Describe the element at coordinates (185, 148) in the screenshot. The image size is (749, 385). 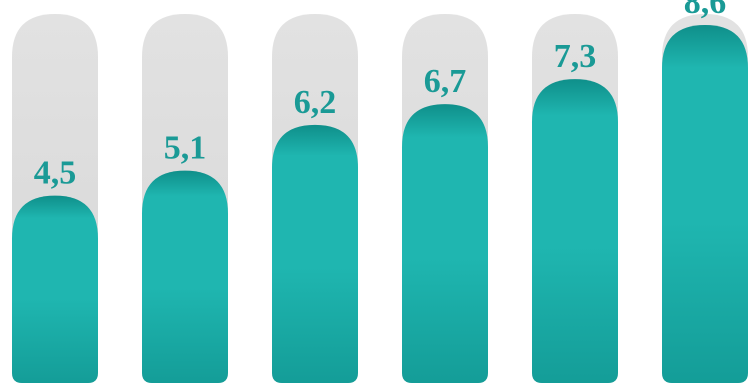
I see `data-label: 5,1` at that location.